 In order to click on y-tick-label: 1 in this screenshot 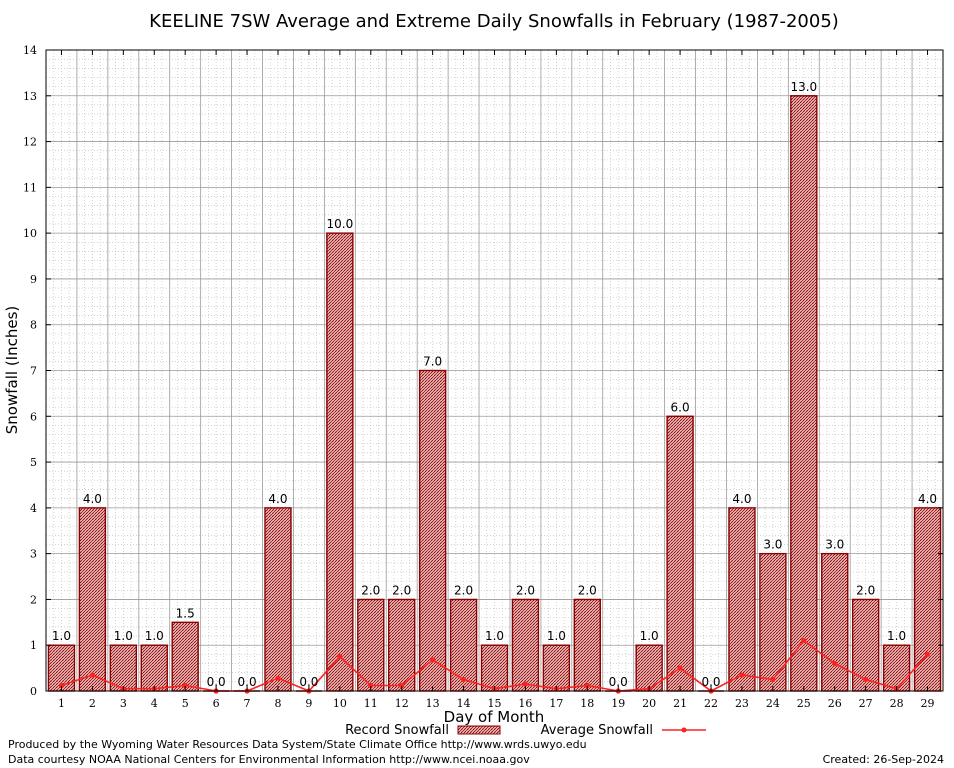, I will do `click(33, 645)`.